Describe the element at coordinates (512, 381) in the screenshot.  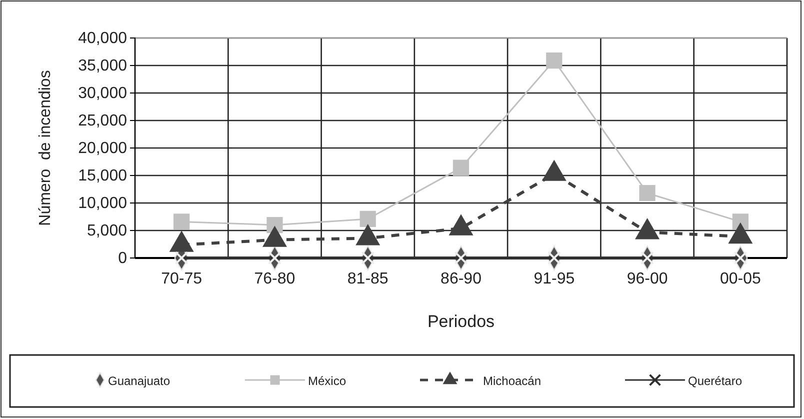
I see `legend-label: Michoacán` at that location.